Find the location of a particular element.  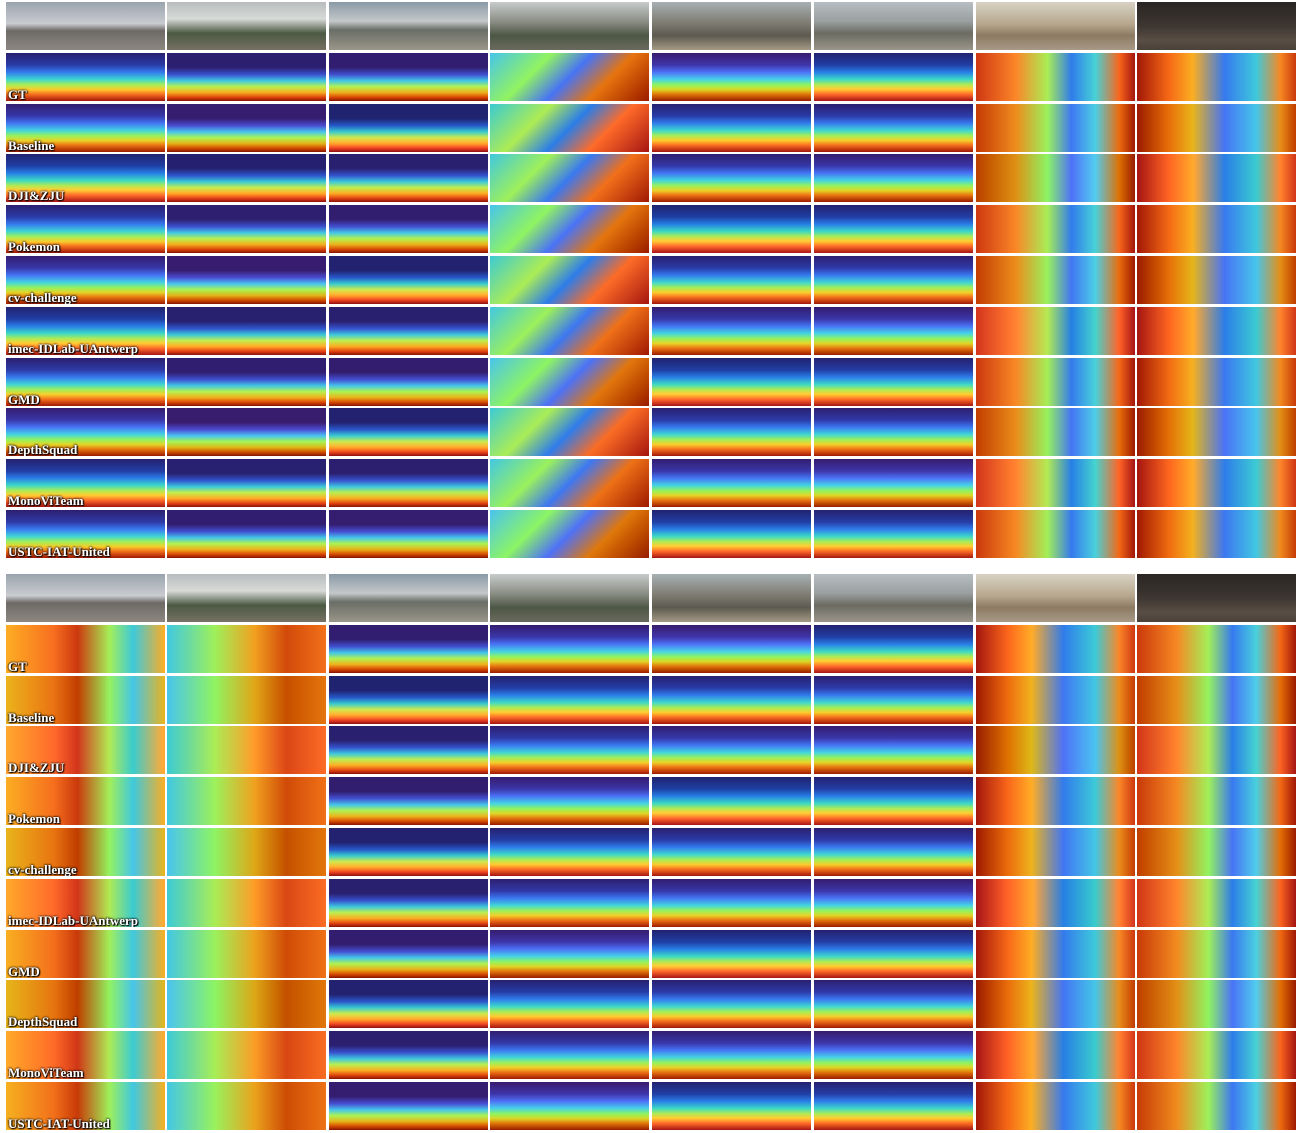

depth-map: imec-IDLab-UAntwerp is located at coordinates (85, 330).